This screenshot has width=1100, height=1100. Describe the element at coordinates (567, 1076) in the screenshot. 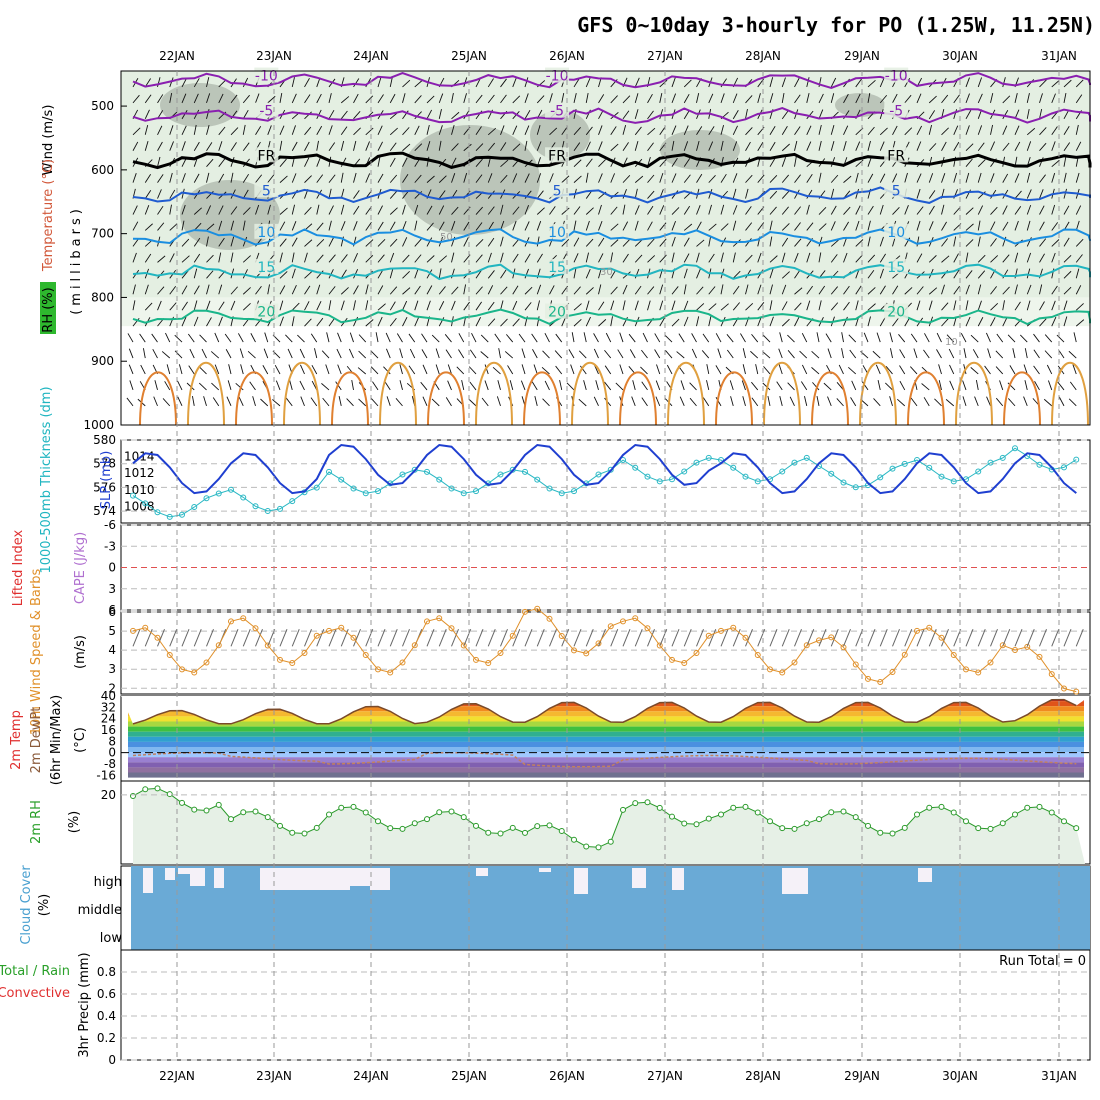

I see `bottom-date-label: 26JAN` at that location.